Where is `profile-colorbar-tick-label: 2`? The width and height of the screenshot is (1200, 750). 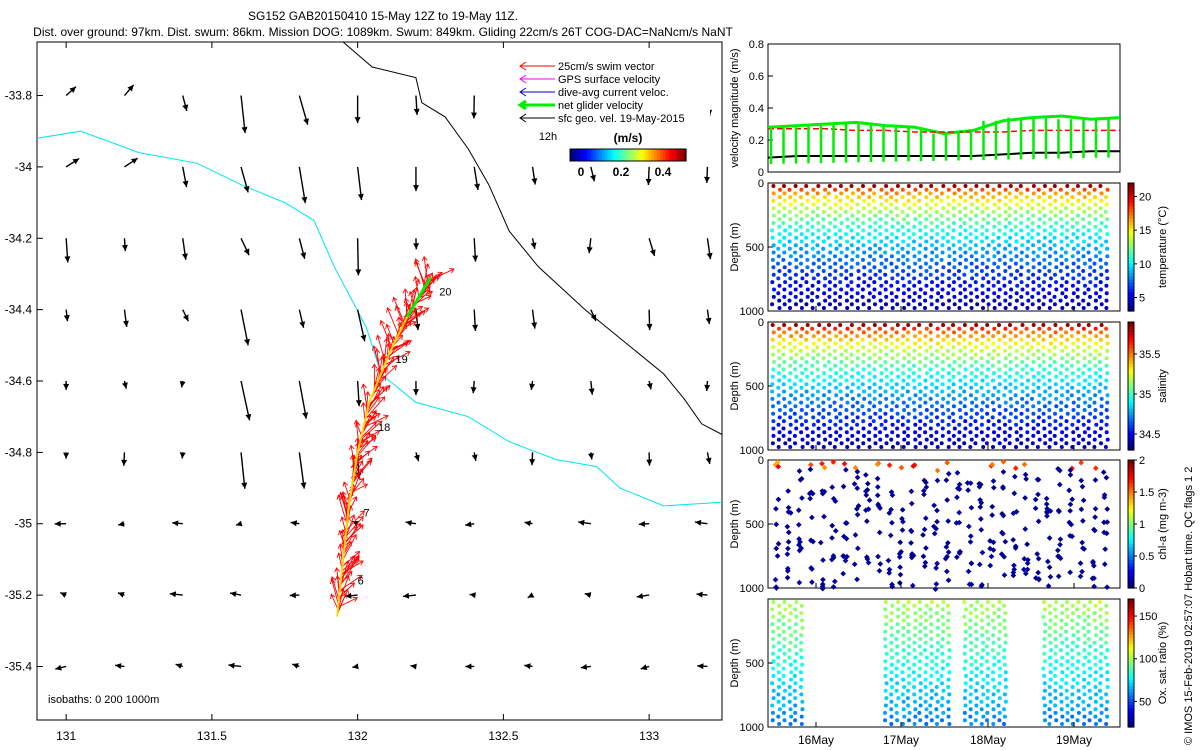 profile-colorbar-tick-label: 2 is located at coordinates (1142, 461).